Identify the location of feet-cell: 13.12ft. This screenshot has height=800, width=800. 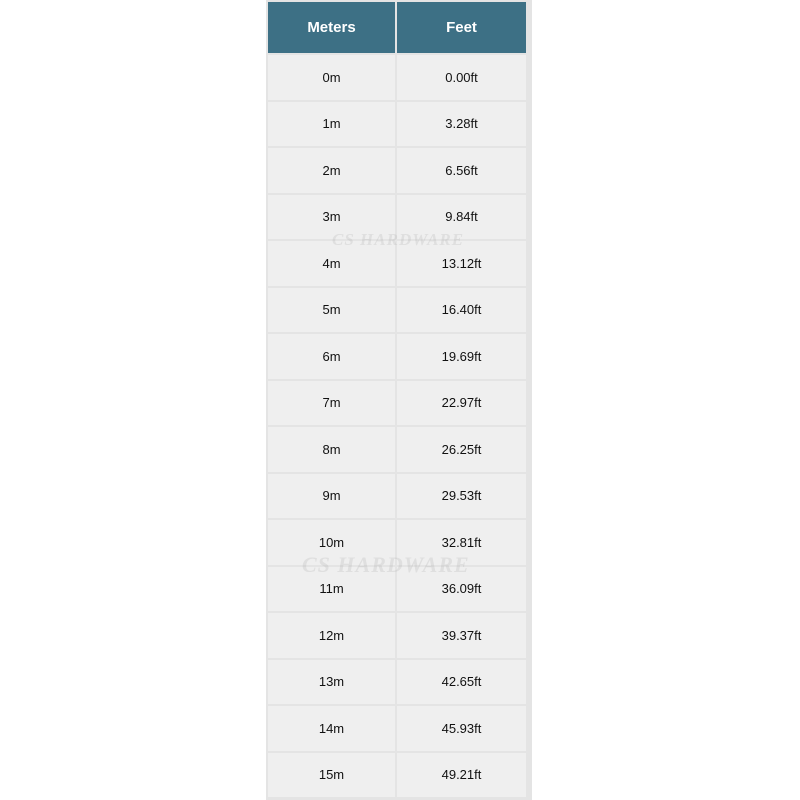
(461, 263).